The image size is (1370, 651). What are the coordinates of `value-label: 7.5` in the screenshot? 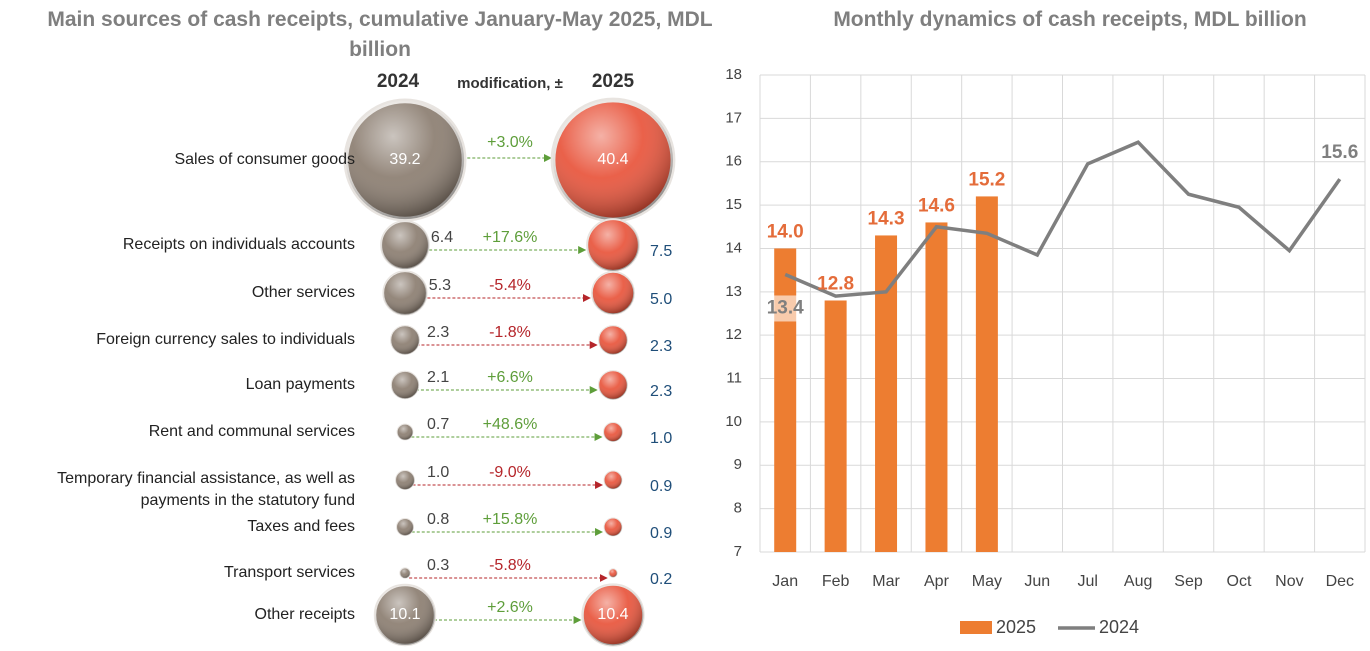 It's located at (661, 251).